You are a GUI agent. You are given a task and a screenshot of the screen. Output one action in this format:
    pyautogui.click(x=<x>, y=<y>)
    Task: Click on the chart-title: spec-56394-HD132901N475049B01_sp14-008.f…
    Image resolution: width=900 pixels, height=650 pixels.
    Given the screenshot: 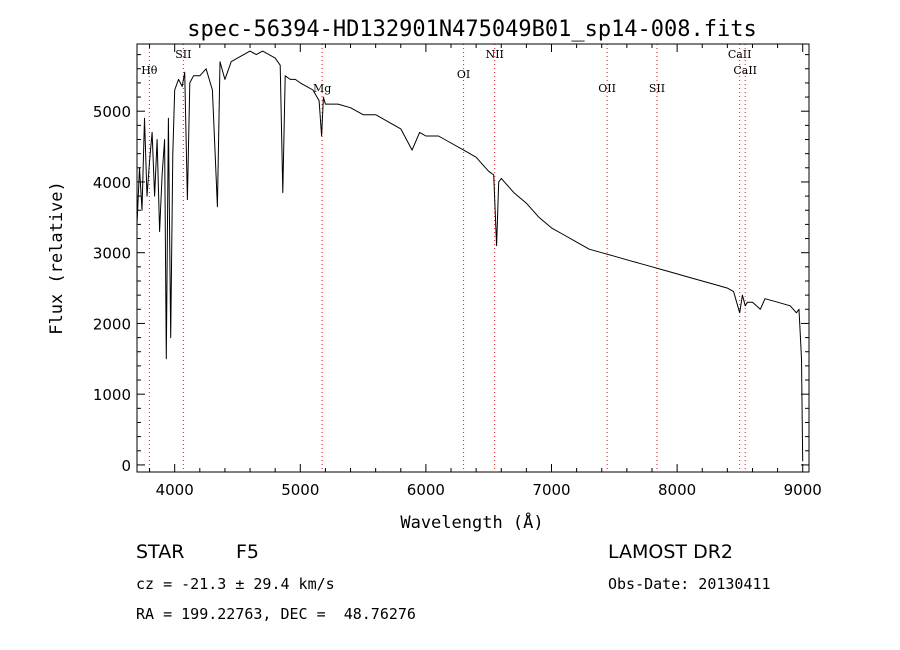 What is the action you would take?
    pyautogui.click(x=472, y=29)
    